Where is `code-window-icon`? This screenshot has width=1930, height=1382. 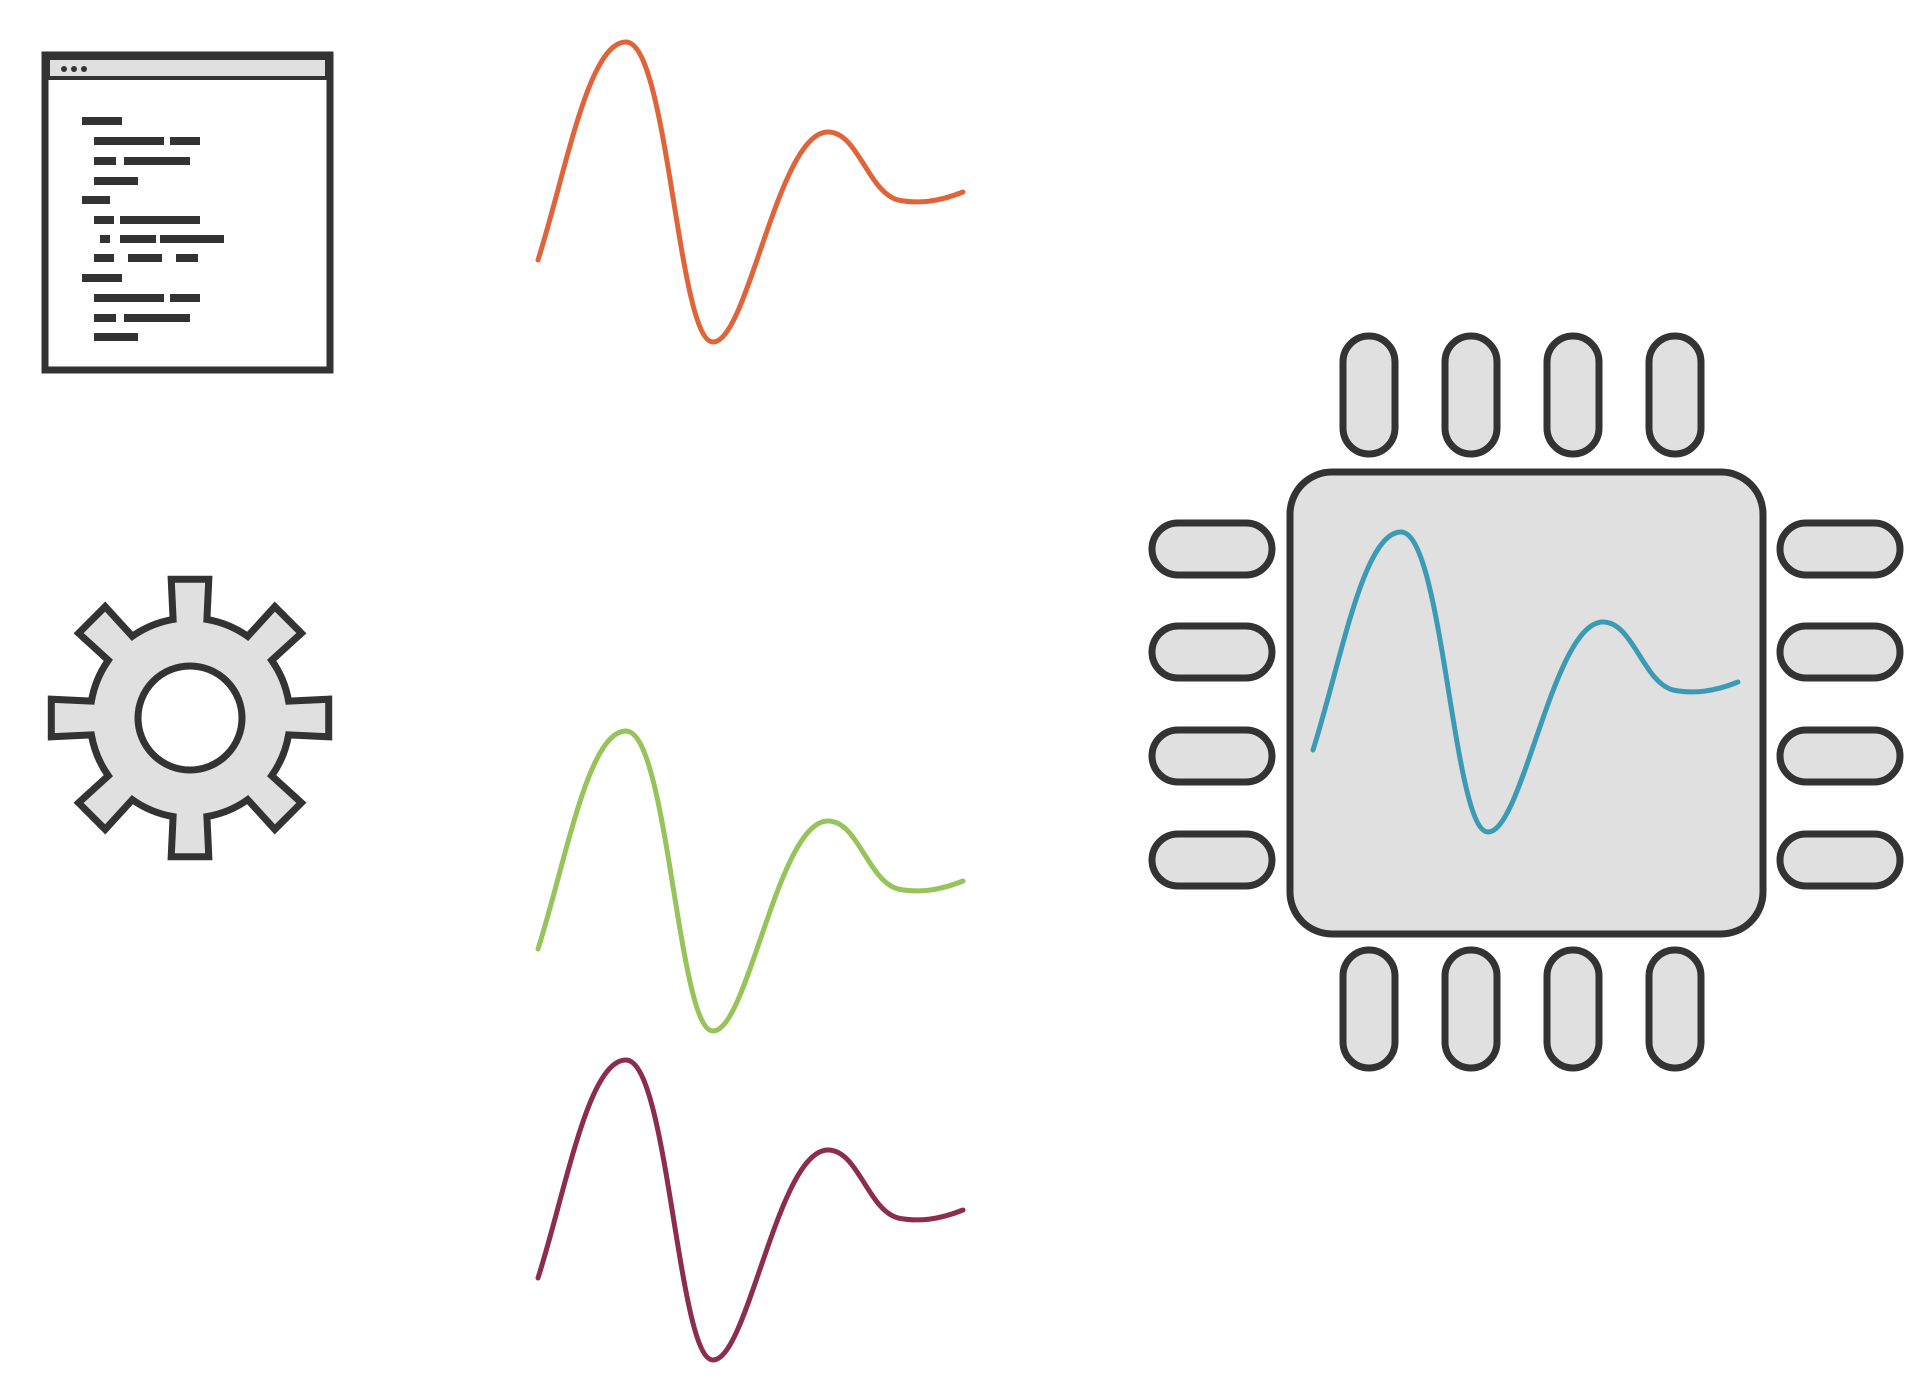 code-window-icon is located at coordinates (187, 212).